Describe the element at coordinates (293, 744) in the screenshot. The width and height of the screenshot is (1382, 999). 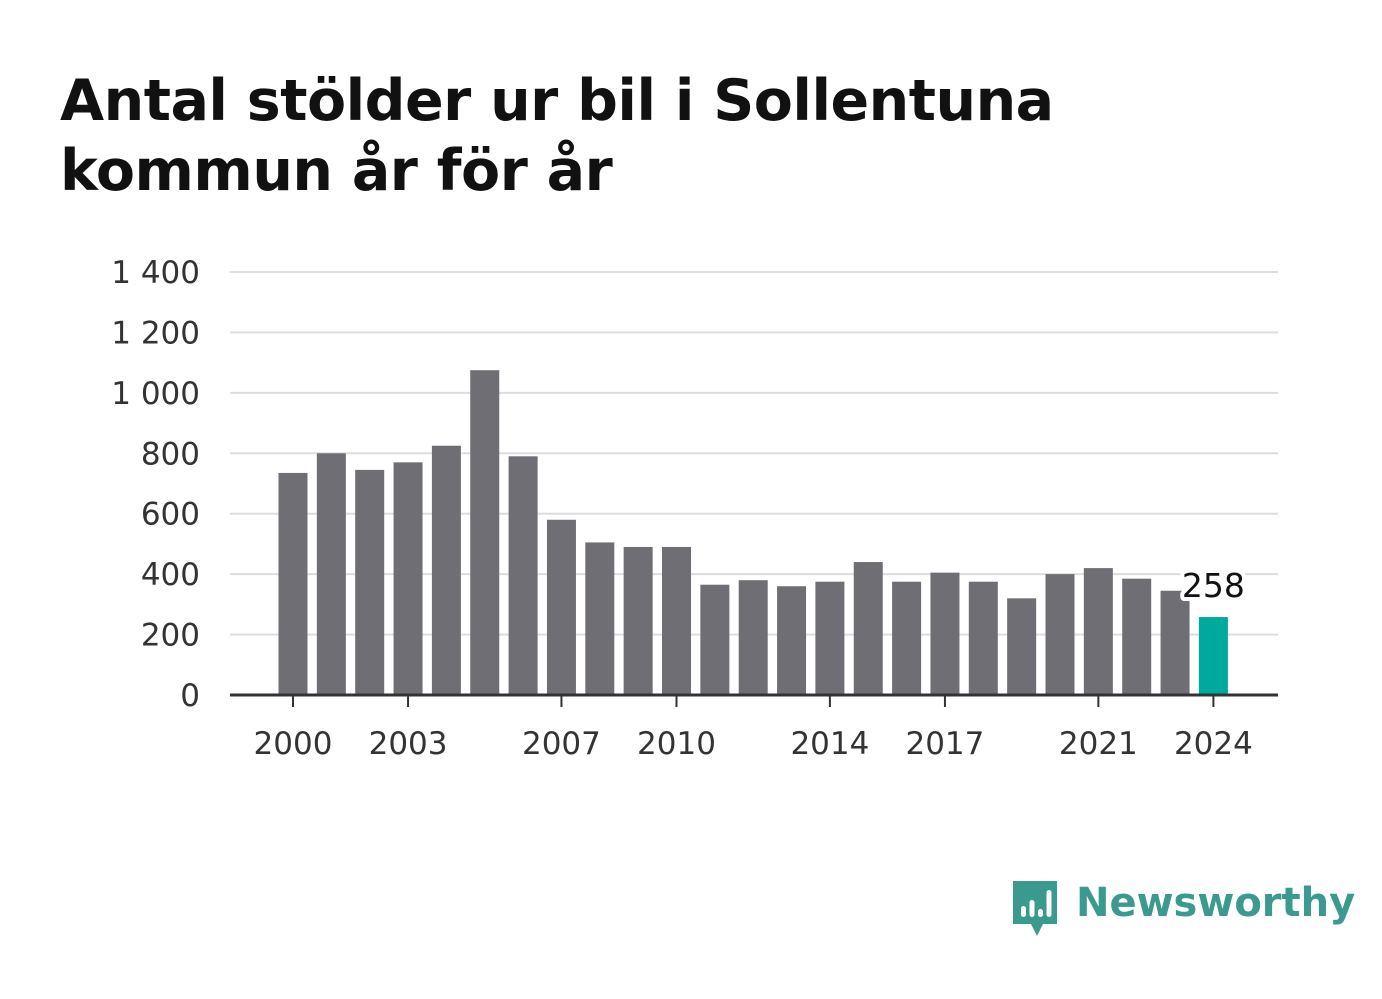
I see `x-tick-label: 2000` at that location.